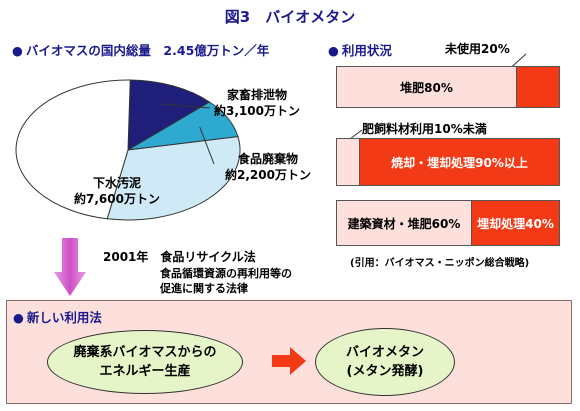 Image resolution: width=580 pixels, height=411 pixels. What do you see at coordinates (204, 288) in the screenshot?
I see `law-description-line2: 促進に関する法律` at bounding box center [204, 288].